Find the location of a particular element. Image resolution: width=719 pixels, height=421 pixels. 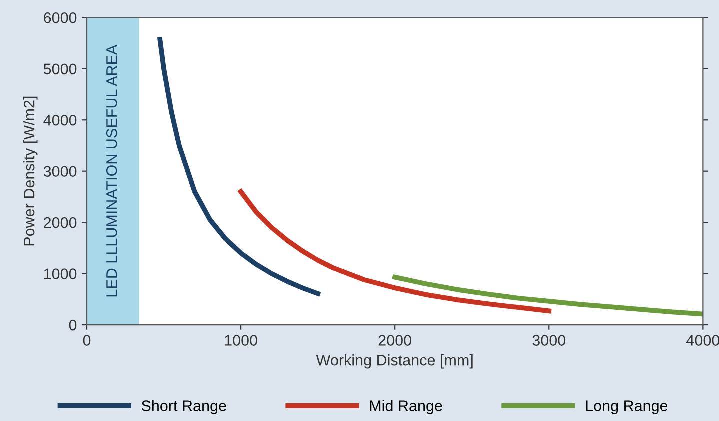

legend-label: Long Range is located at coordinates (627, 407).